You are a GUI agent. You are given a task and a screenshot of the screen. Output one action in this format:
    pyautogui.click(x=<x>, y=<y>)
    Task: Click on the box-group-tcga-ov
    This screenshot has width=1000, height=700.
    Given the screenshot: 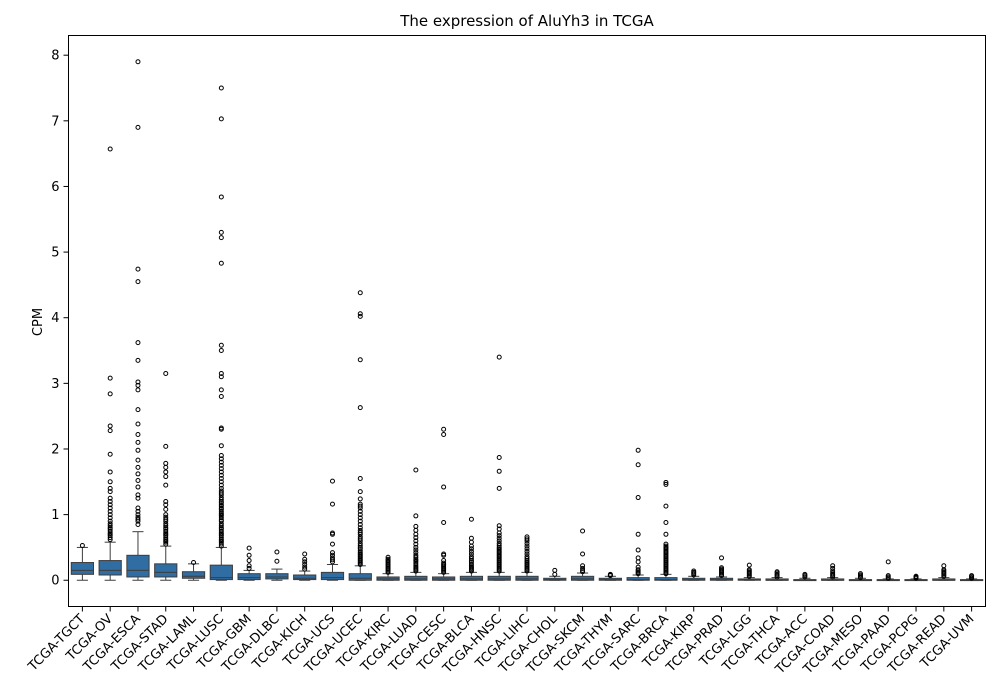 What is the action you would take?
    pyautogui.click(x=110, y=363)
    